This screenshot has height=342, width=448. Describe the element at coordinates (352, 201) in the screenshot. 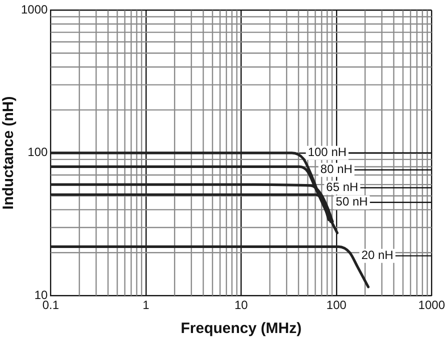

I see `annotation: 50 nH` at that location.